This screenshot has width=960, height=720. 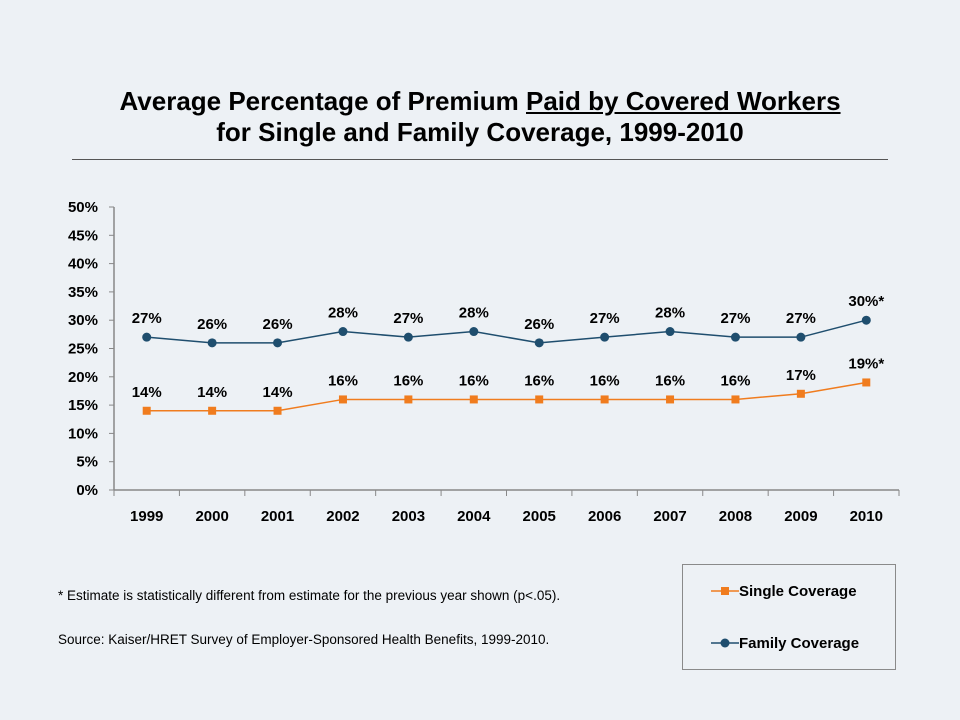 I want to click on legend-item-family: Family Coverage, so click(x=789, y=644).